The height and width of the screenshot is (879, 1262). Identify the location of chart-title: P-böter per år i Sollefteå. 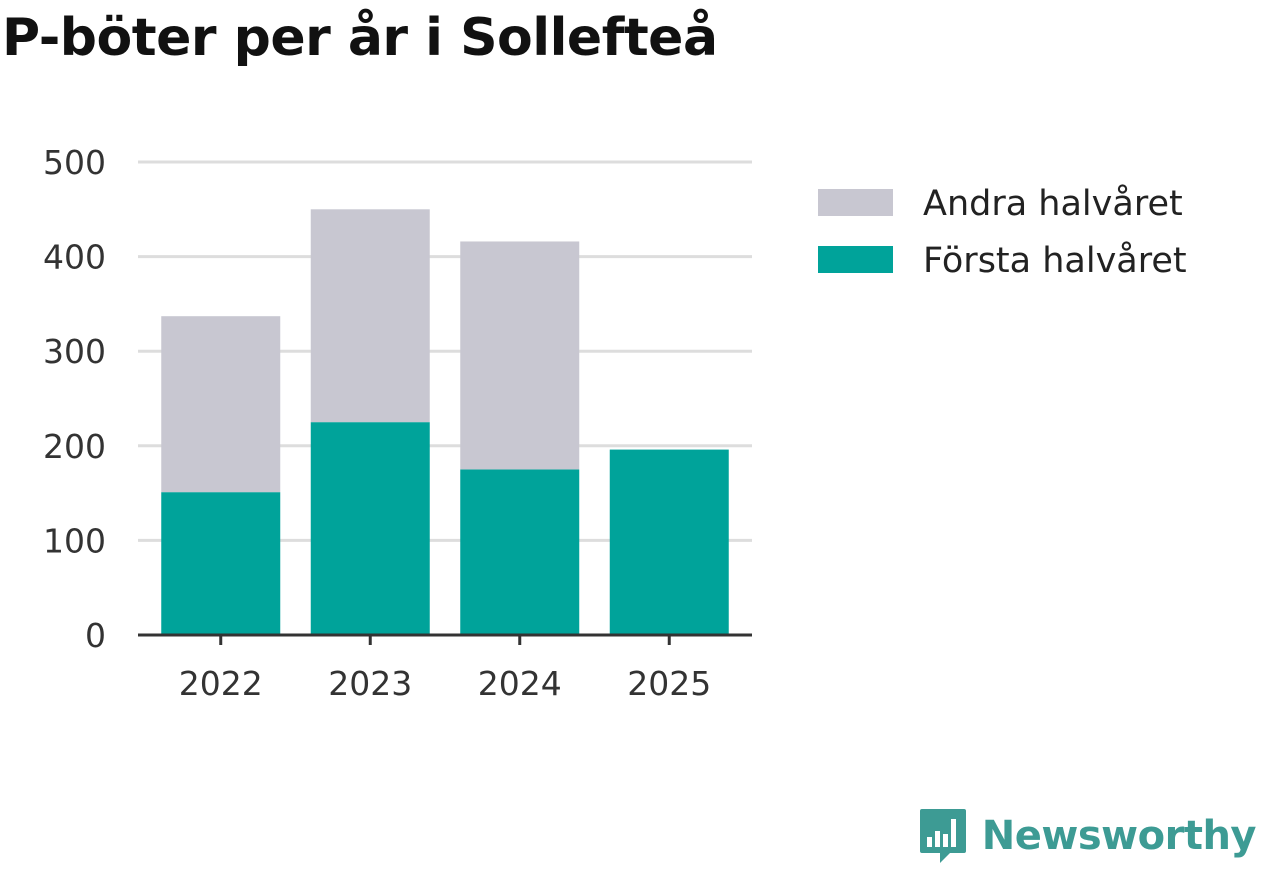
(360, 38).